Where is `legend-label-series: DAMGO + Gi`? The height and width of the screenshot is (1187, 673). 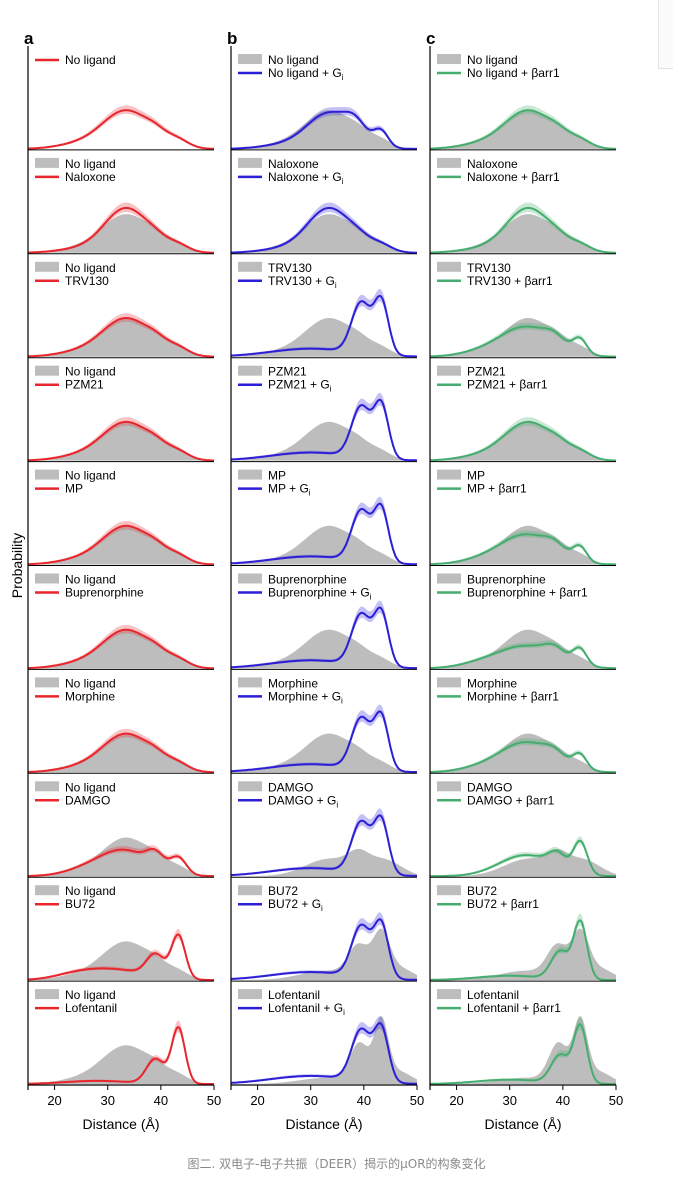
legend-label-series: DAMGO + Gi is located at coordinates (303, 801).